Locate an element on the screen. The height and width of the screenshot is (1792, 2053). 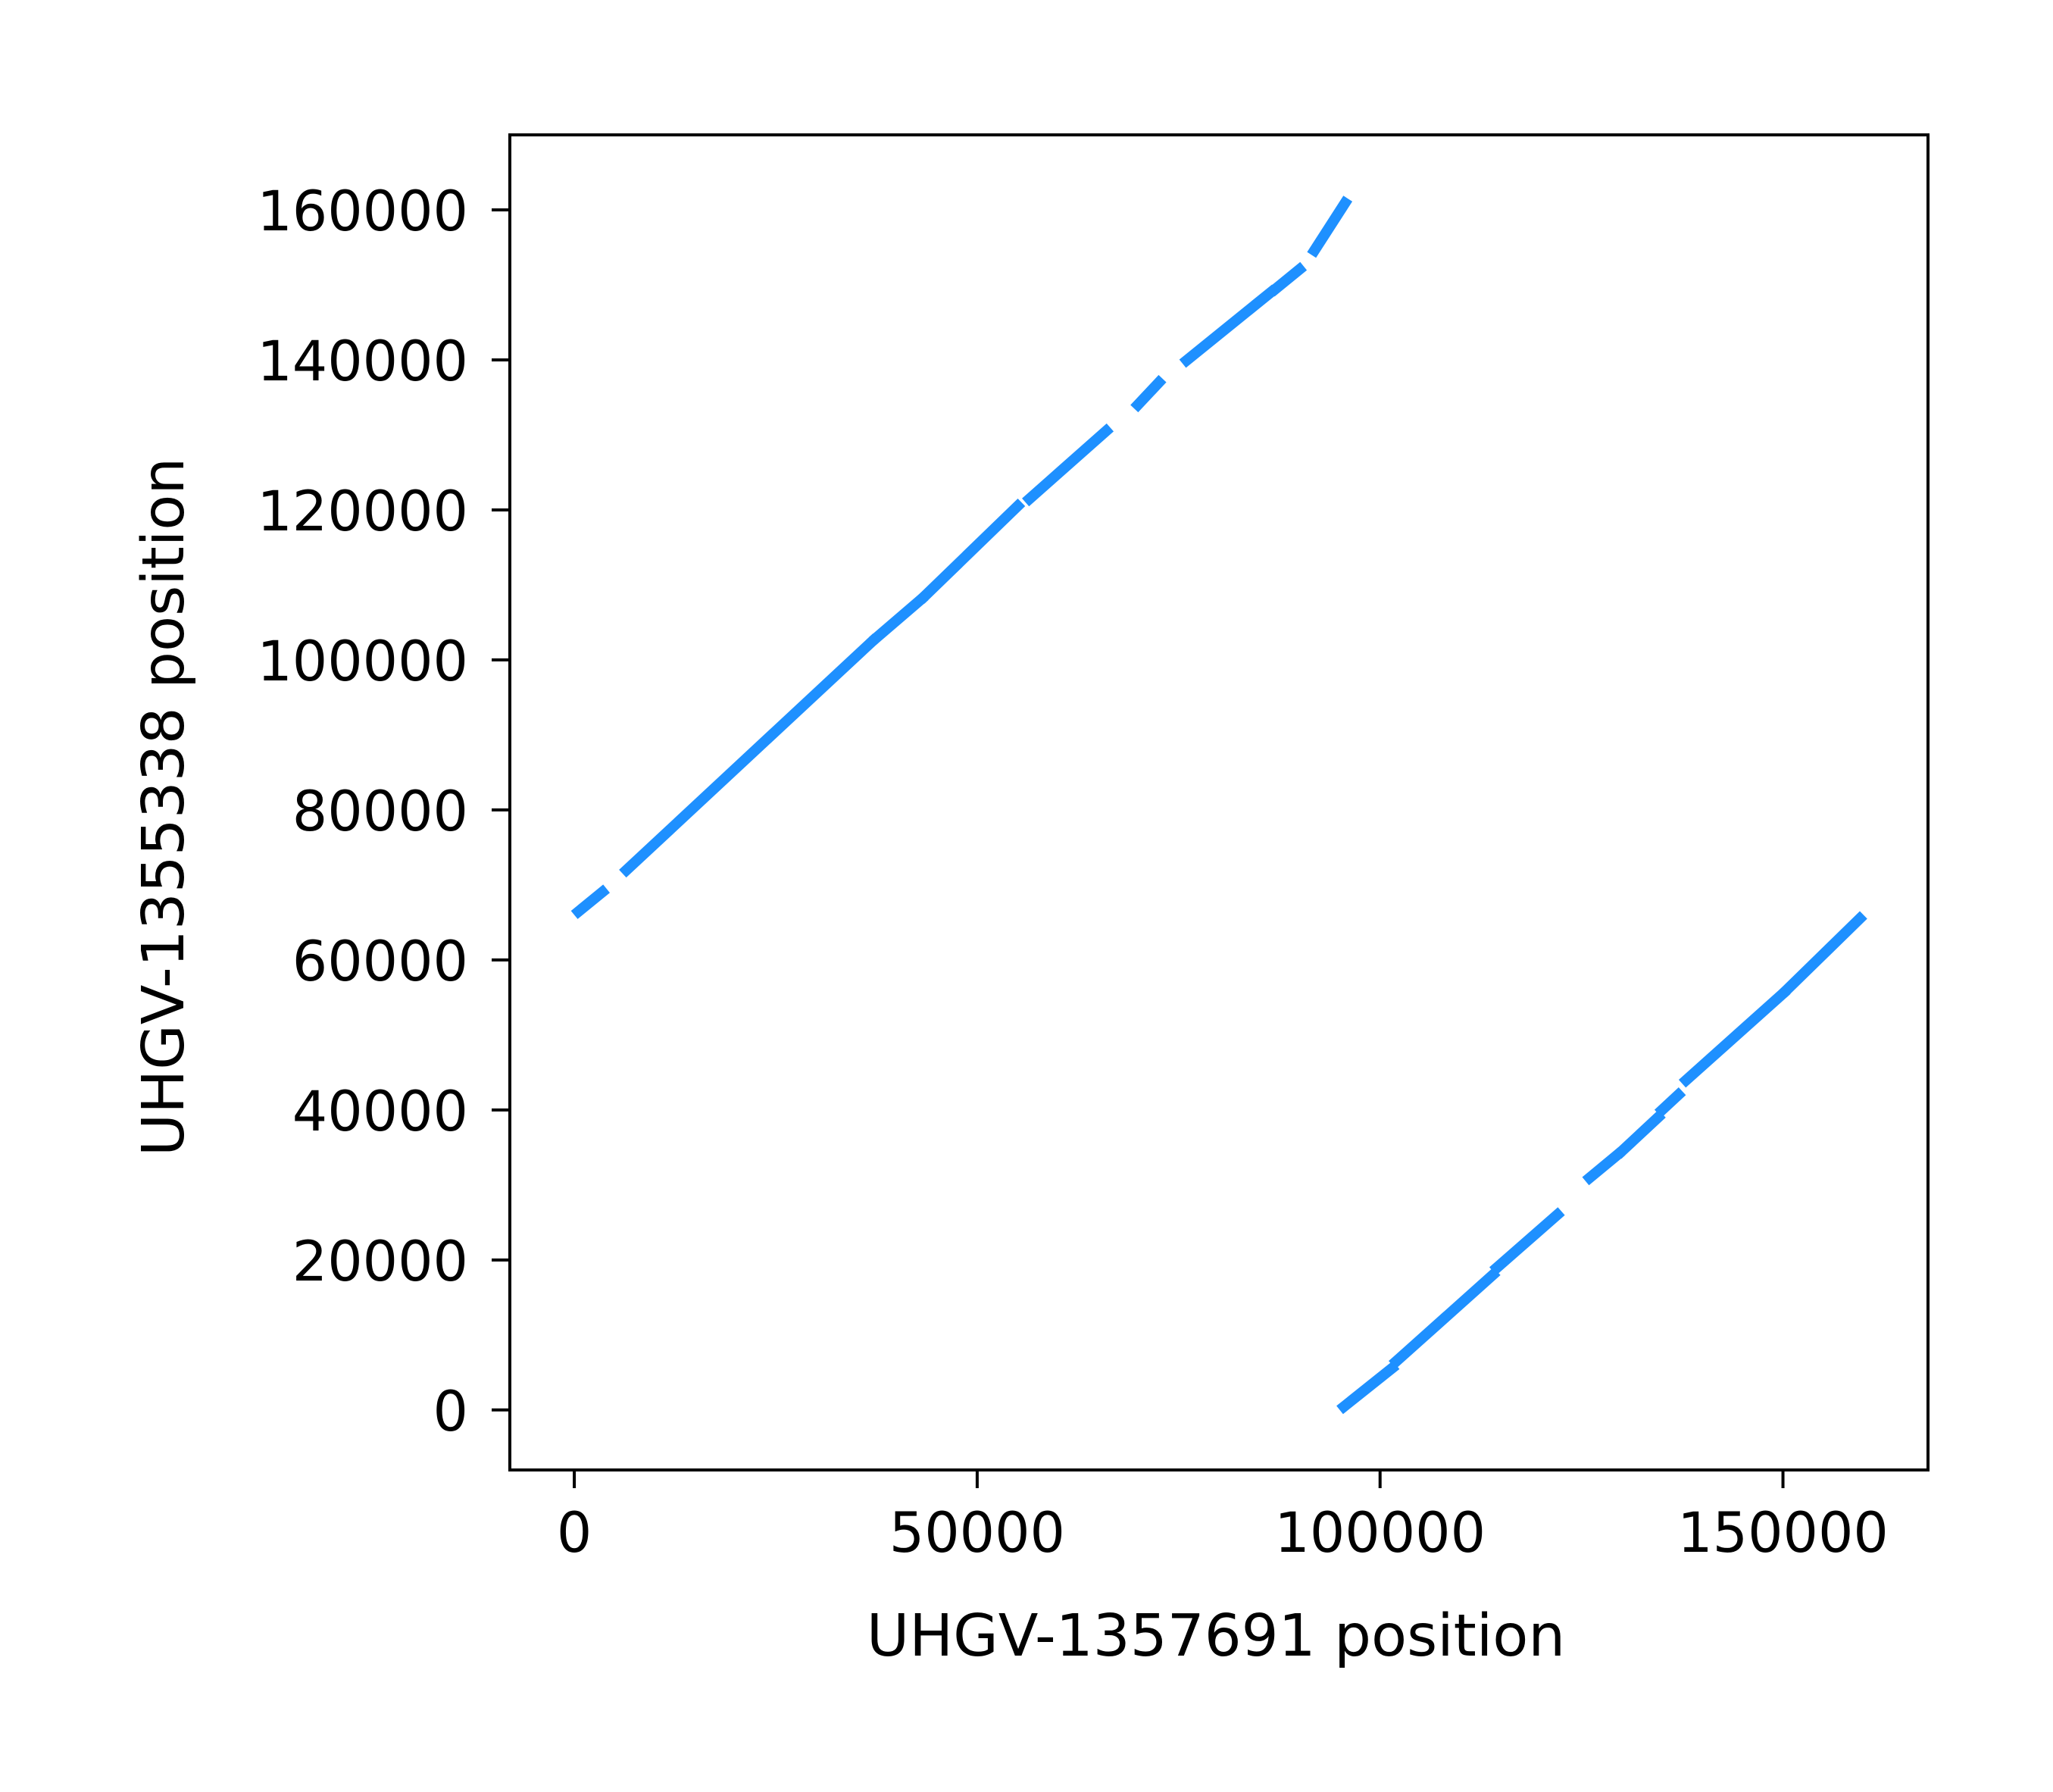
y-tick-label: 60000 is located at coordinates (380, 962).